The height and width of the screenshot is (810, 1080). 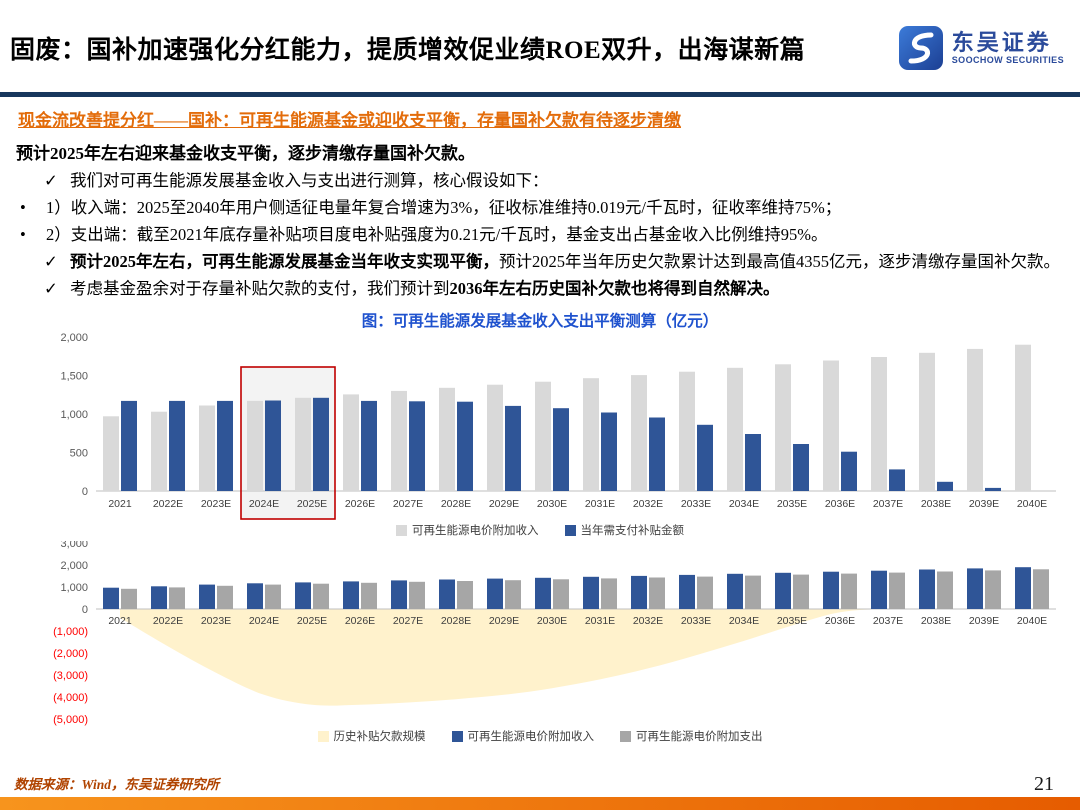 What do you see at coordinates (70, 632) in the screenshot?
I see `svg-text: (1,000)` at bounding box center [70, 632].